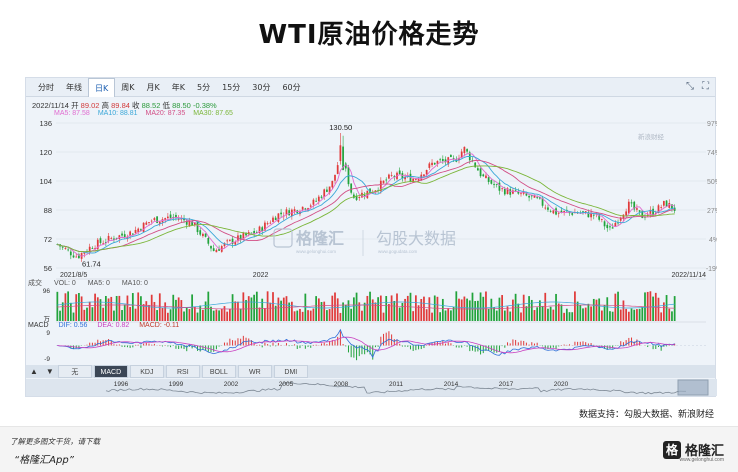  What do you see at coordinates (102, 87) in the screenshot?
I see `period-tab: 日K` at bounding box center [102, 87].